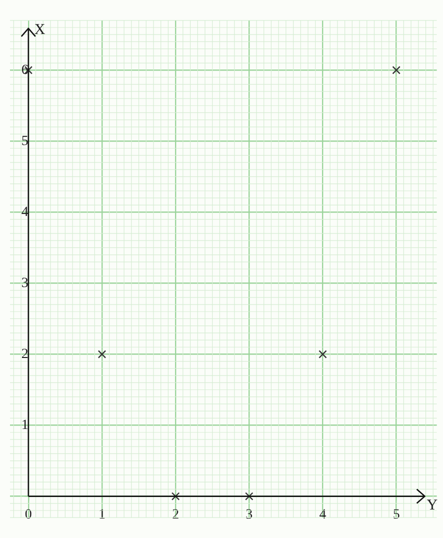  What do you see at coordinates (176, 514) in the screenshot?
I see `x-tick-label: 2` at bounding box center [176, 514].